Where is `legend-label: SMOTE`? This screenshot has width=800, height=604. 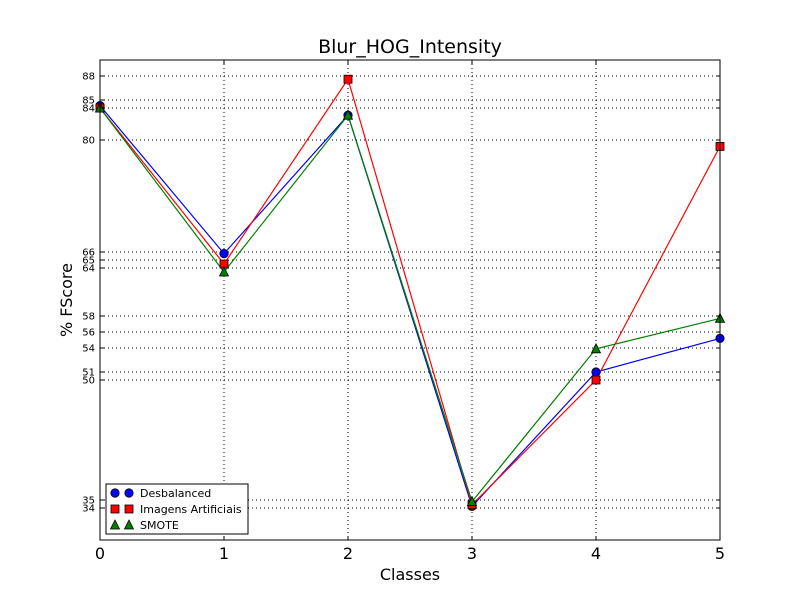 legend-label: SMOTE is located at coordinates (159, 525).